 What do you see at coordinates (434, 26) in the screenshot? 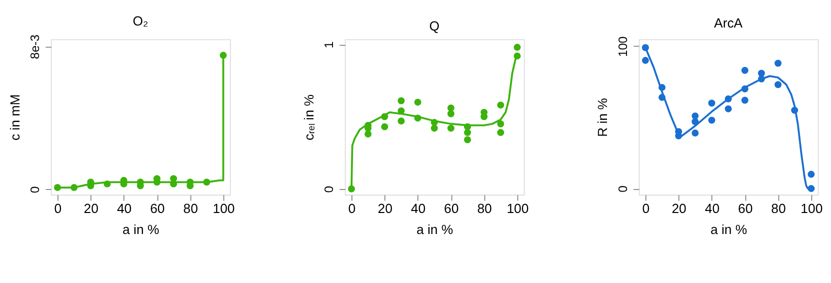
I see `chart-title: Q` at bounding box center [434, 26].